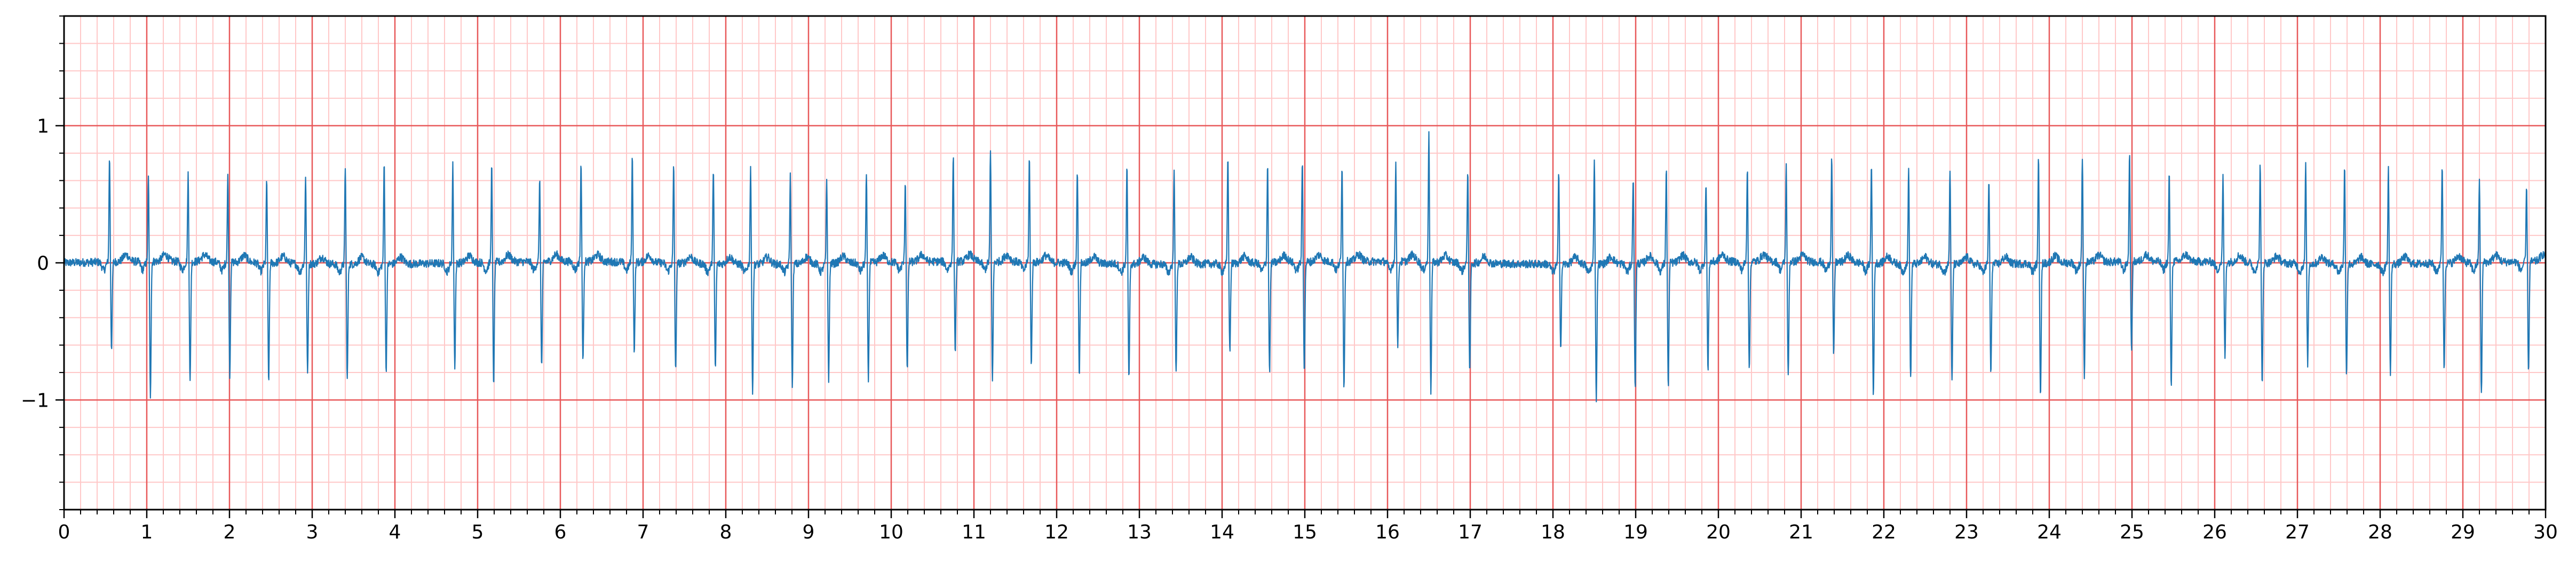 This screenshot has height=563, width=2576. Describe the element at coordinates (395, 532) in the screenshot. I see `x-tick-label: 4` at that location.